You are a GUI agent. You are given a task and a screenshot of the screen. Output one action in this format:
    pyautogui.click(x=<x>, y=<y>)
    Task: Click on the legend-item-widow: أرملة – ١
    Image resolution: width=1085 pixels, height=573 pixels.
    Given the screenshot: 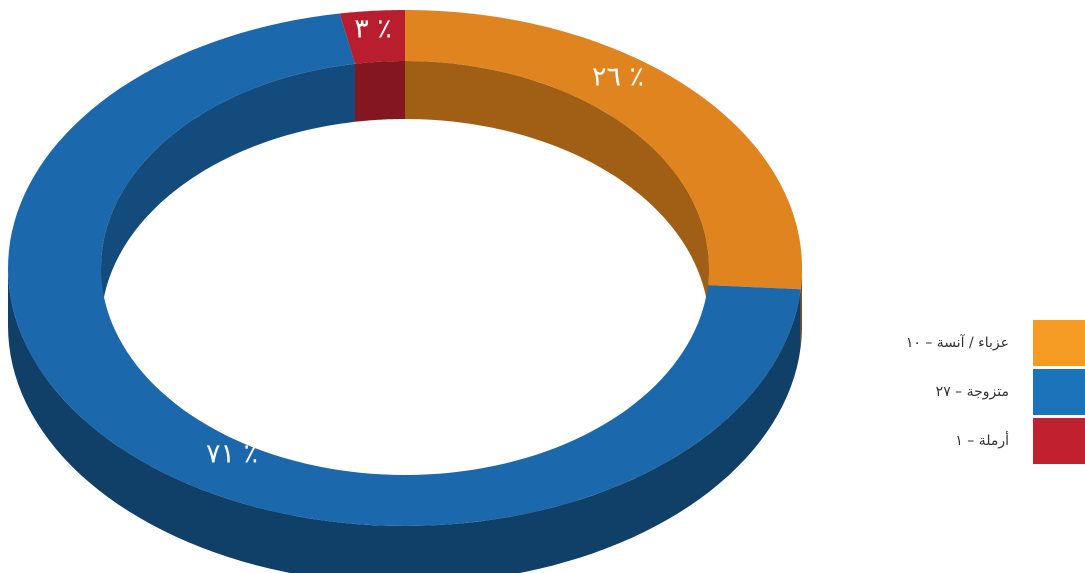 What is the action you would take?
    pyautogui.click(x=957, y=441)
    